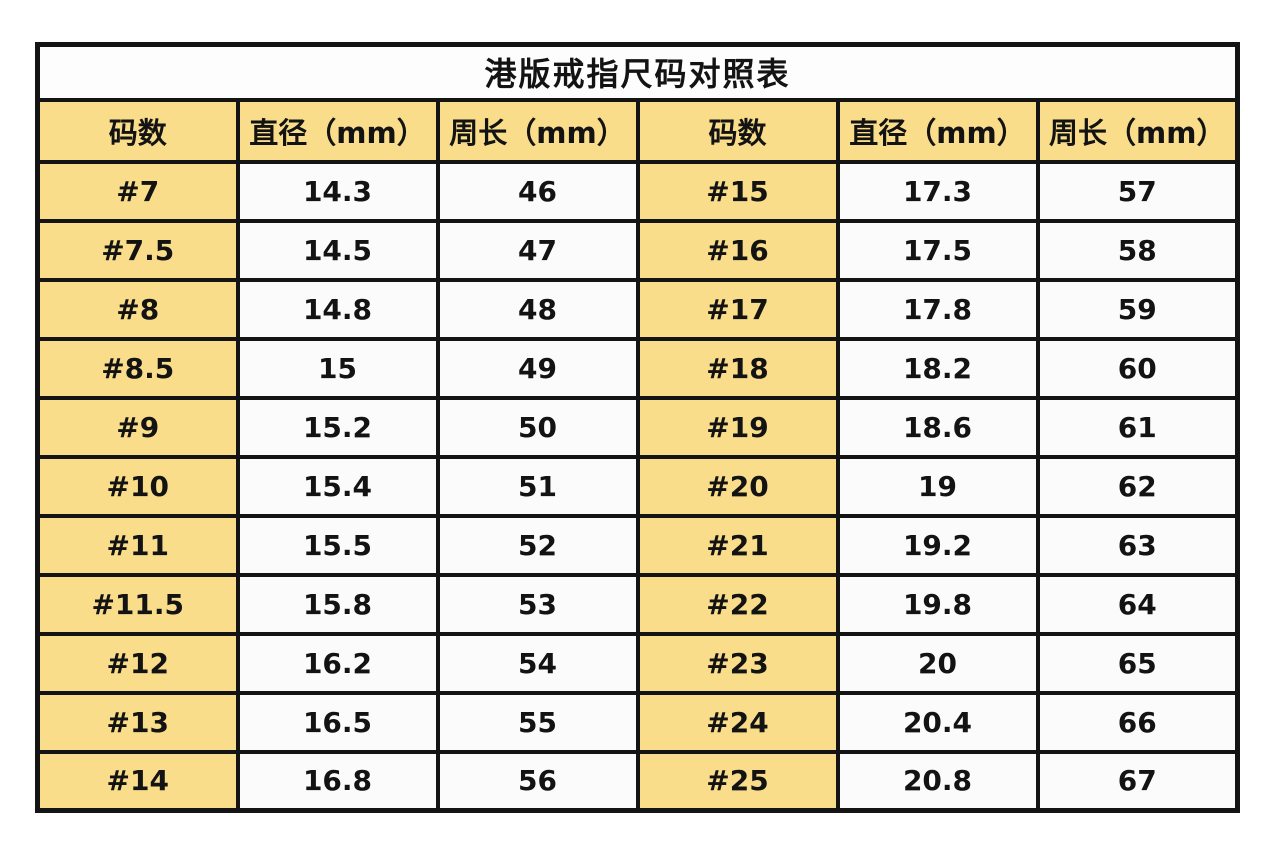 The image size is (1278, 850). I want to click on value-cell: 67, so click(1137, 781).